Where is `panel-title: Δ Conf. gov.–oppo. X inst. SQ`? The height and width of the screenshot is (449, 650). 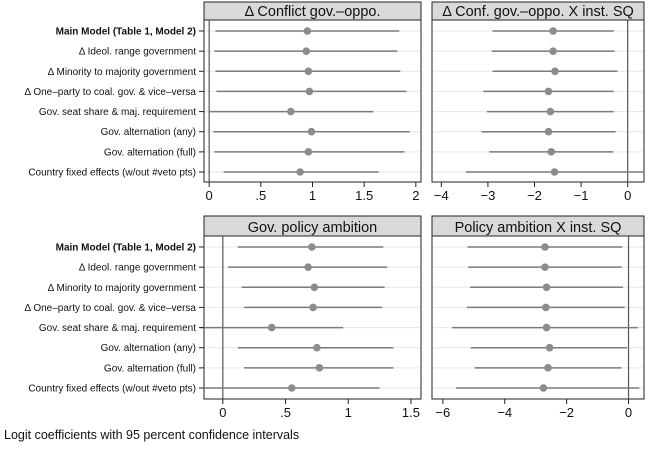
panel-title: Δ Conf. gov.–oppo. X inst. SQ is located at coordinates (538, 12).